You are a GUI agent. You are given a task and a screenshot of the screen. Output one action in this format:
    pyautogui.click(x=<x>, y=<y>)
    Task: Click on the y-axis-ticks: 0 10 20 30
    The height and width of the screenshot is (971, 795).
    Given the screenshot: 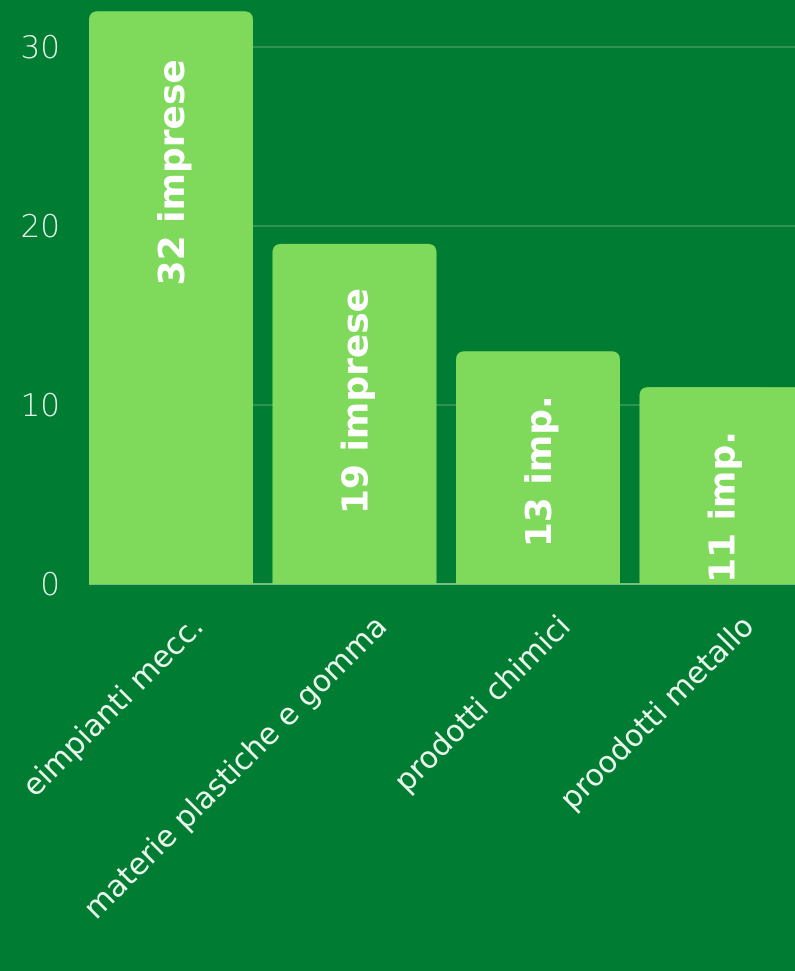 What is the action you would take?
    pyautogui.click(x=40, y=316)
    